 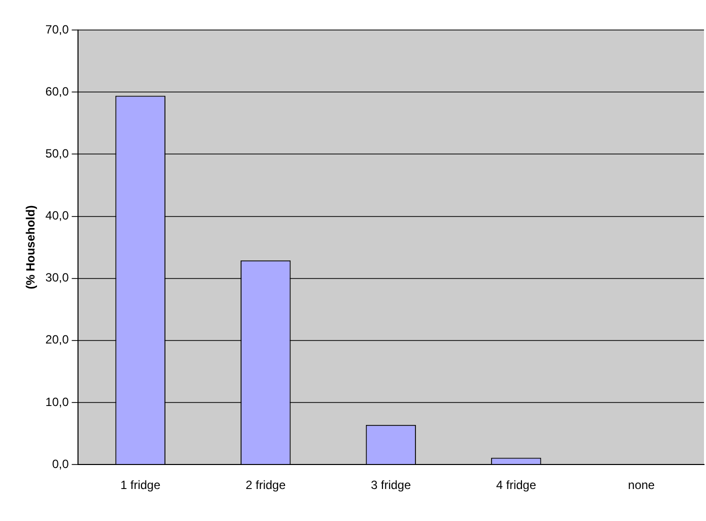 I want to click on x-tick-label: 1 fridge, so click(x=140, y=485).